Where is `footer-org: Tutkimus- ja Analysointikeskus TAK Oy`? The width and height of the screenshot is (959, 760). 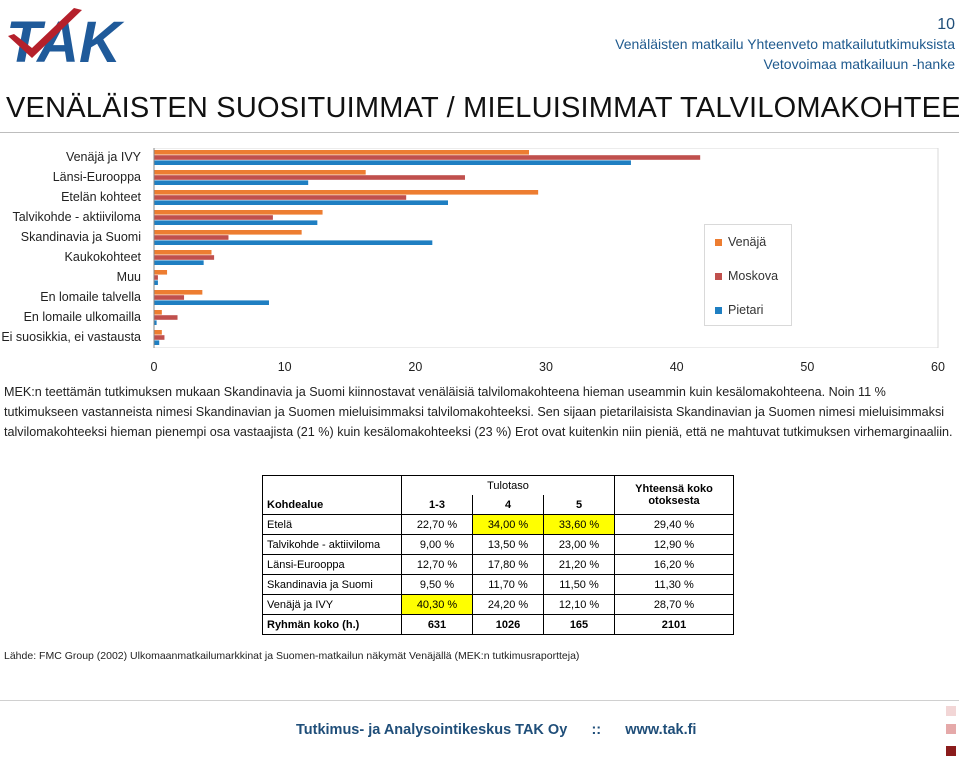 footer-org: Tutkimus- ja Analysointikeskus TAK Oy is located at coordinates (432, 730).